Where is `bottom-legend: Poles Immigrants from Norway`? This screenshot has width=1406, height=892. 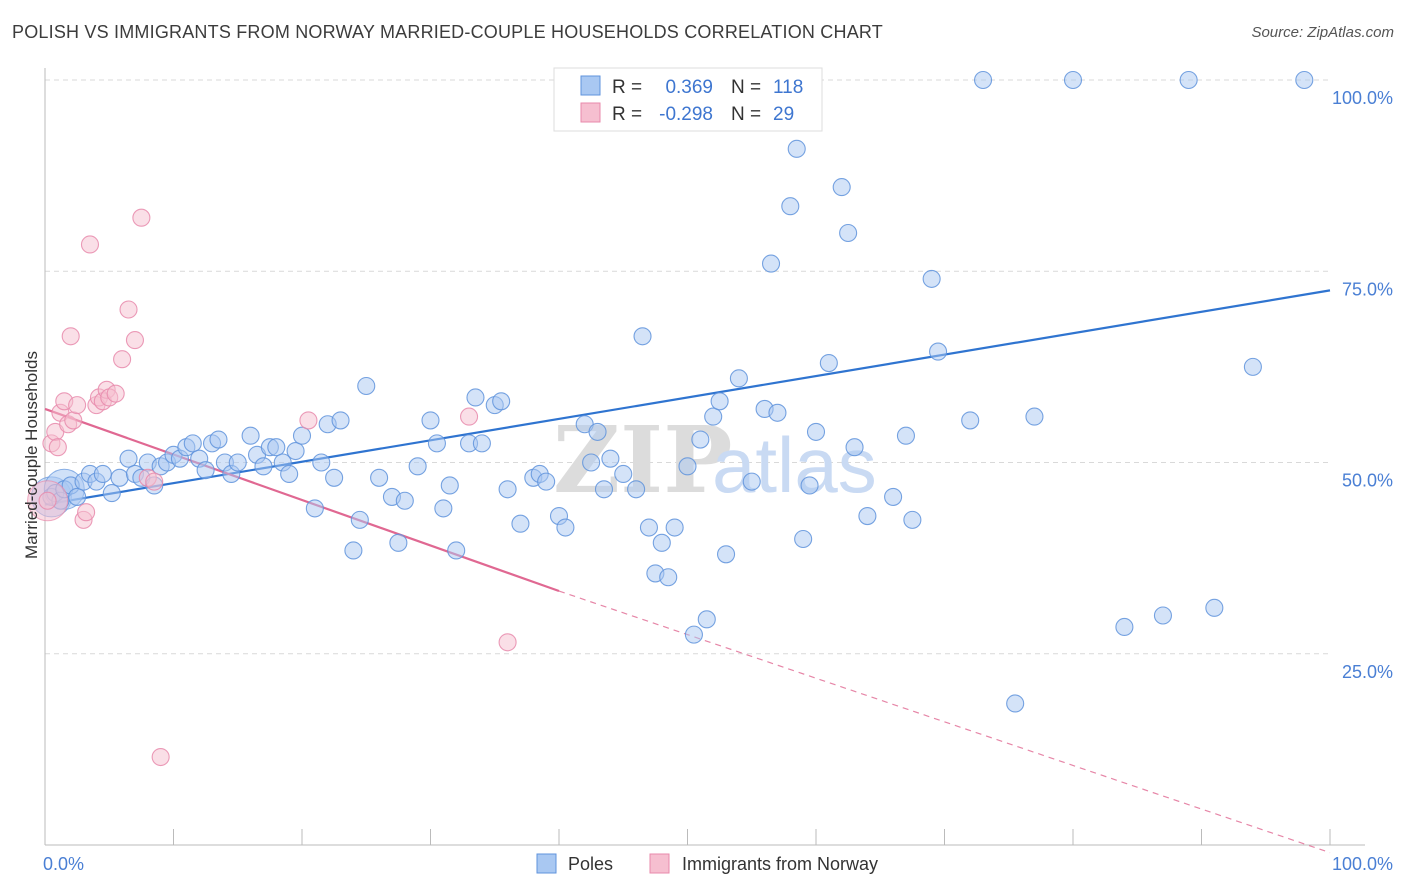
bottom-legend: Poles Immigrants from Norway is located at coordinates (707, 863).